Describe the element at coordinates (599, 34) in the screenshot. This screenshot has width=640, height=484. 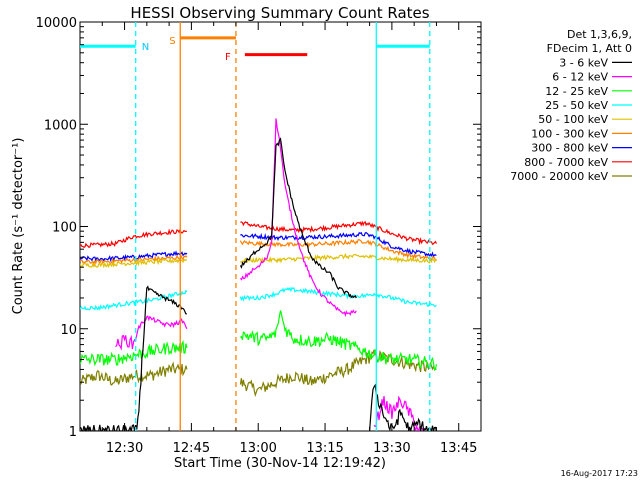
I see `legend-header: Det 1,3,6,9,` at that location.